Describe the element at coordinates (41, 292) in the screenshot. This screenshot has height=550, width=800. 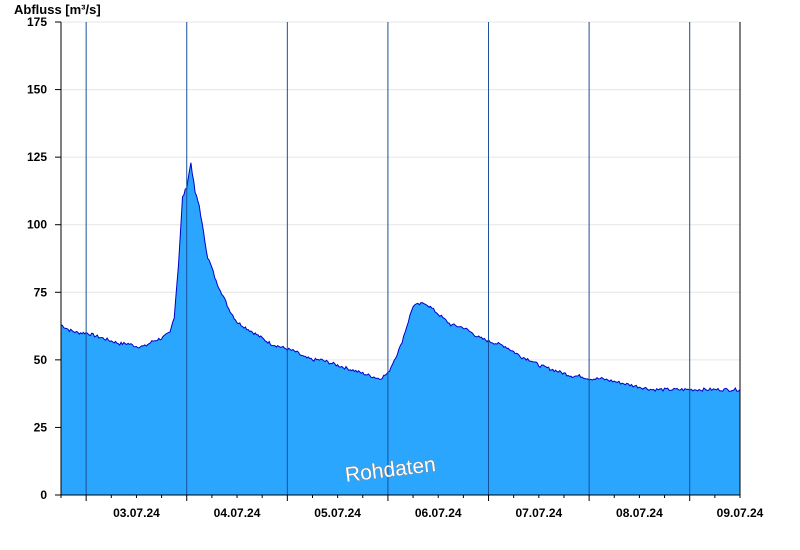
I see `y-tick-label: 75` at that location.